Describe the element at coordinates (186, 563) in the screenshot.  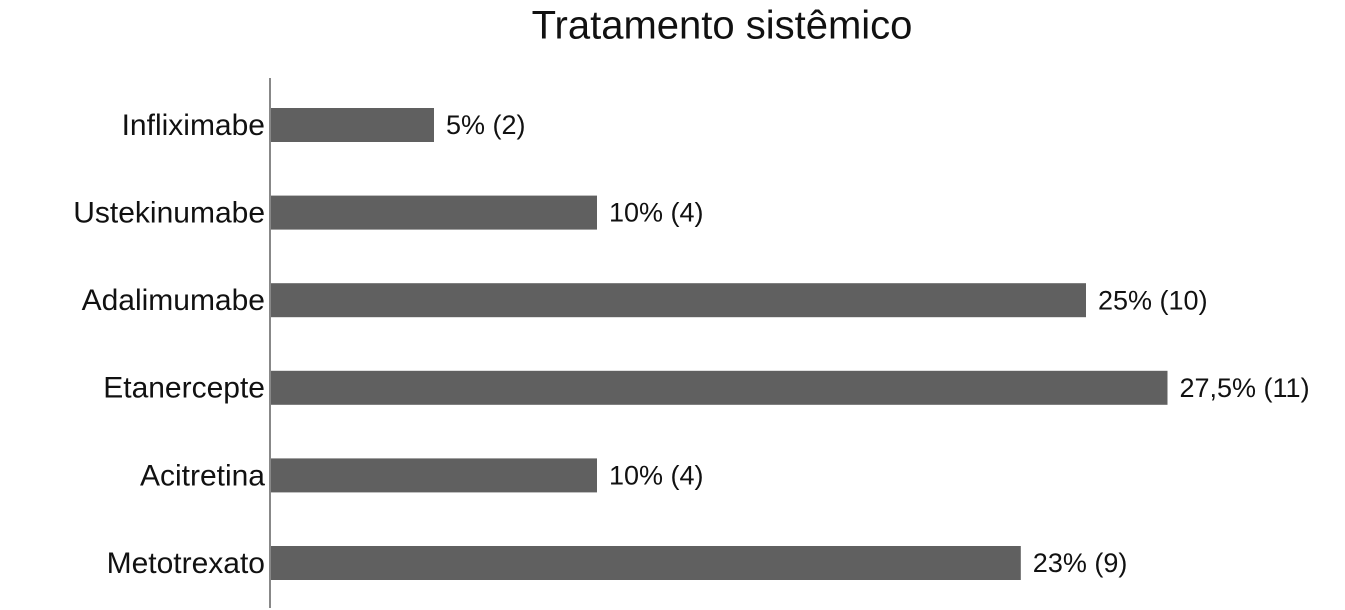
I see `category-label: Metotrexato` at that location.